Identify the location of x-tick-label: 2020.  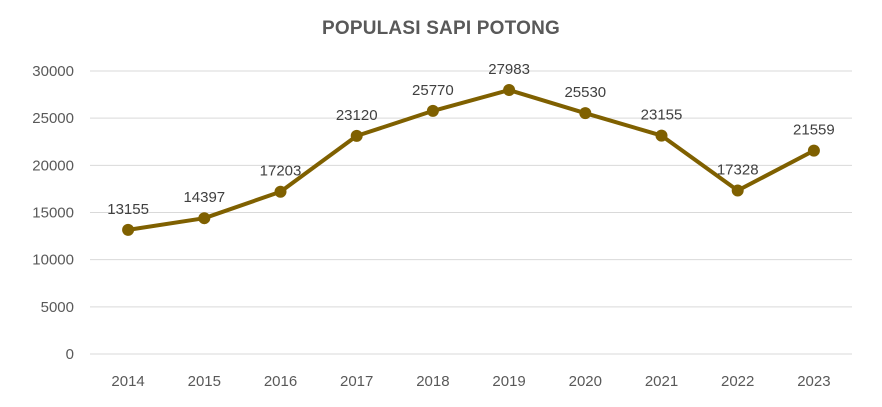
(585, 381).